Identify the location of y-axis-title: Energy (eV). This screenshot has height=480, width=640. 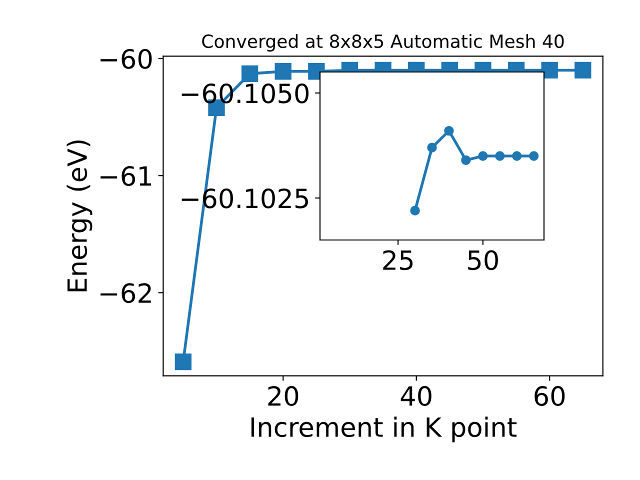
(79, 216).